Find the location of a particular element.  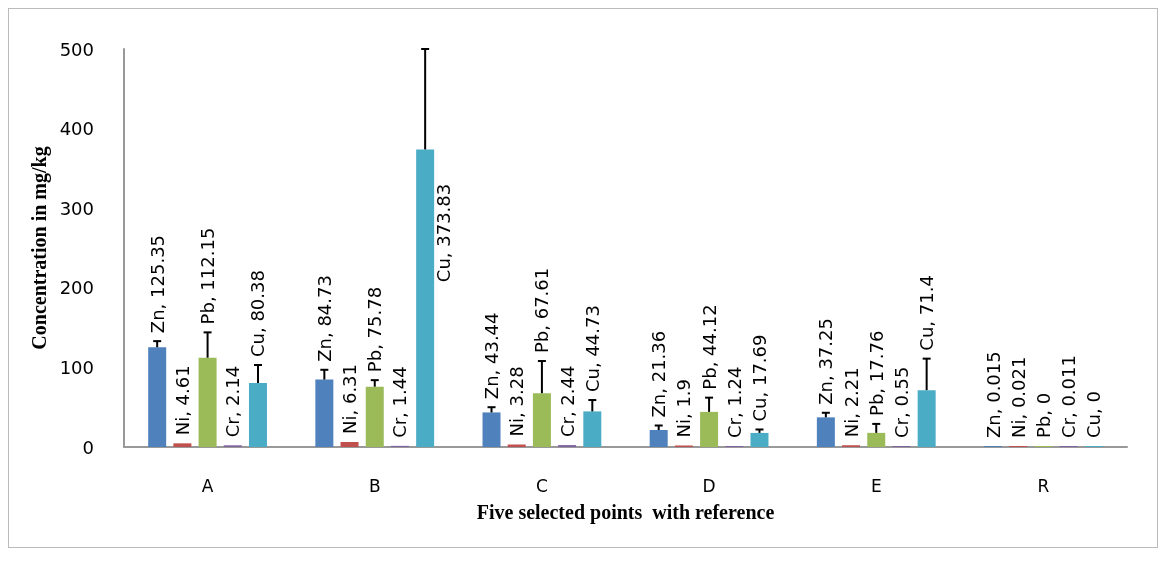

data-label: Ni, 3.28 is located at coordinates (517, 401).